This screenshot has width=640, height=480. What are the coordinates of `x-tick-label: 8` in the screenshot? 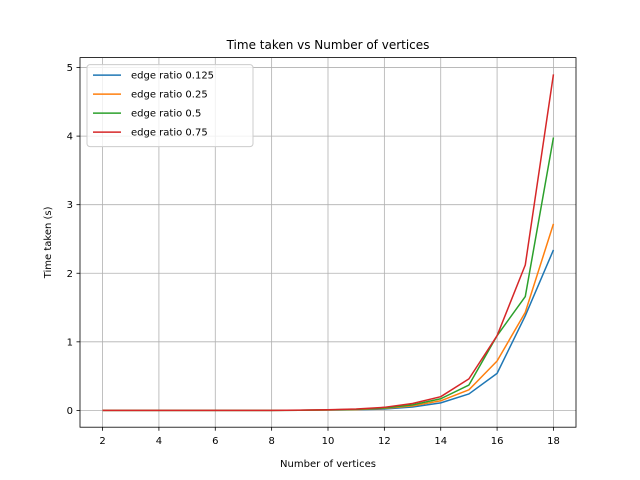 It's located at (271, 441).